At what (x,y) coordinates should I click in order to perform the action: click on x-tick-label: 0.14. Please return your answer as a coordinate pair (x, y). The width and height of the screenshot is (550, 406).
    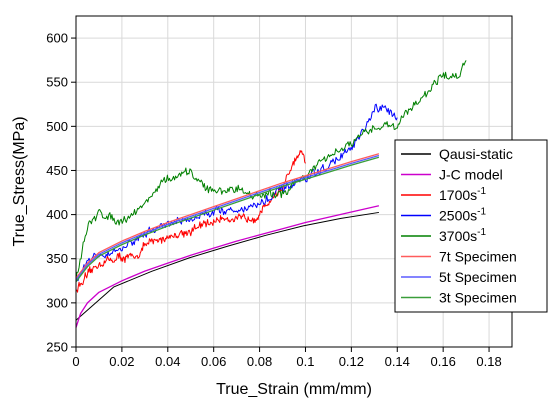
    Looking at the image, I should click on (397, 361).